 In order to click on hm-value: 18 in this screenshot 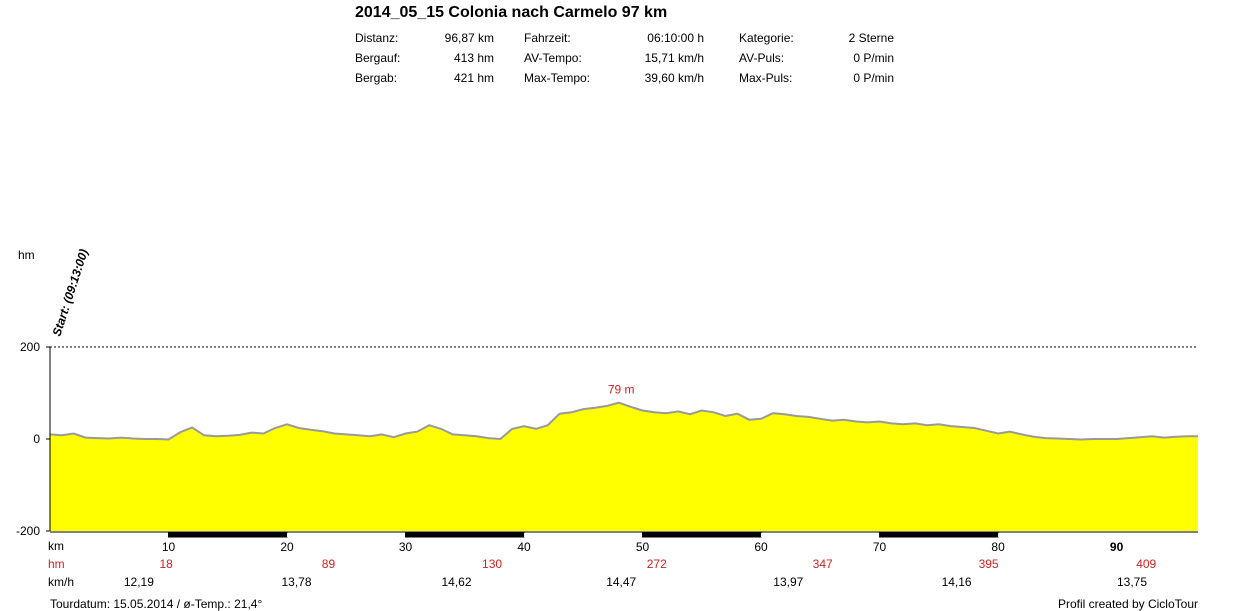, I will do `click(166, 564)`.